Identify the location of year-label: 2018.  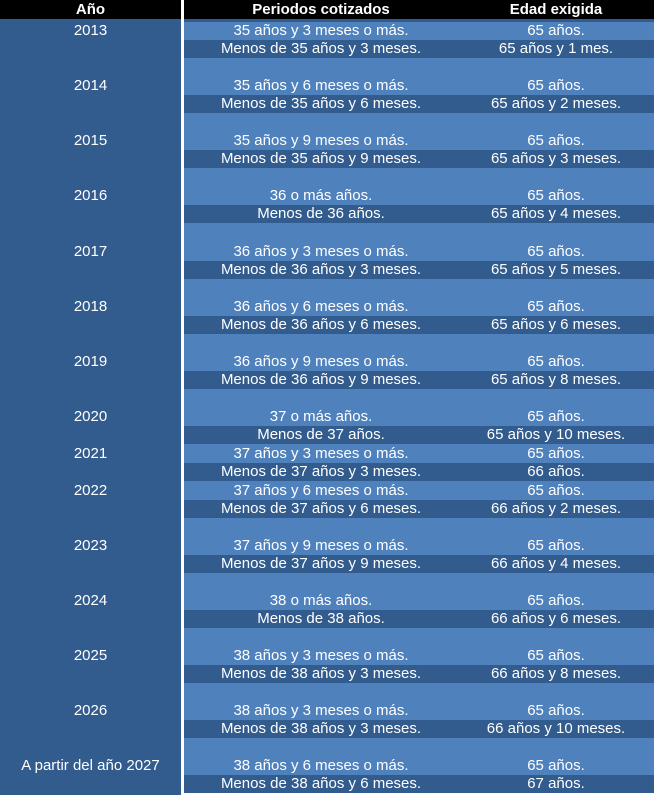
(90, 306).